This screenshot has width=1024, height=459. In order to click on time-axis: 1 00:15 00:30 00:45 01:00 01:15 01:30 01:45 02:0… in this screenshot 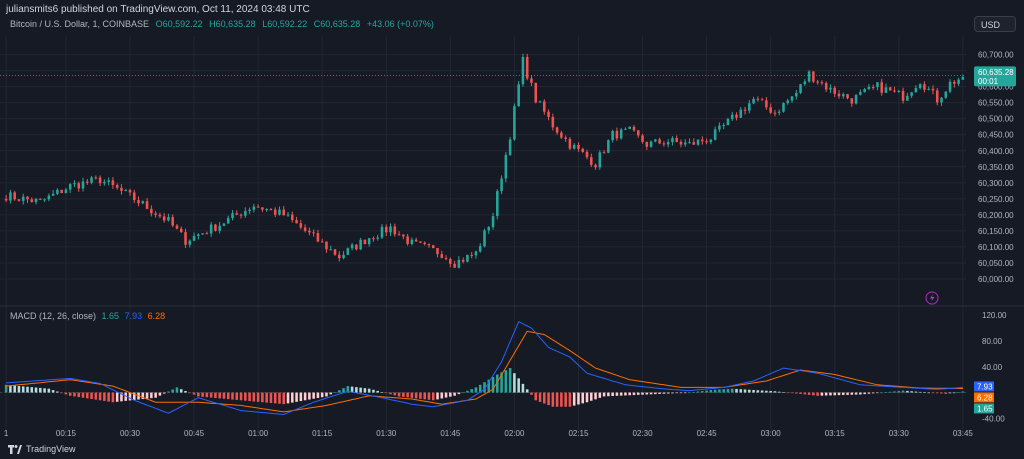, I will do `click(489, 433)`.